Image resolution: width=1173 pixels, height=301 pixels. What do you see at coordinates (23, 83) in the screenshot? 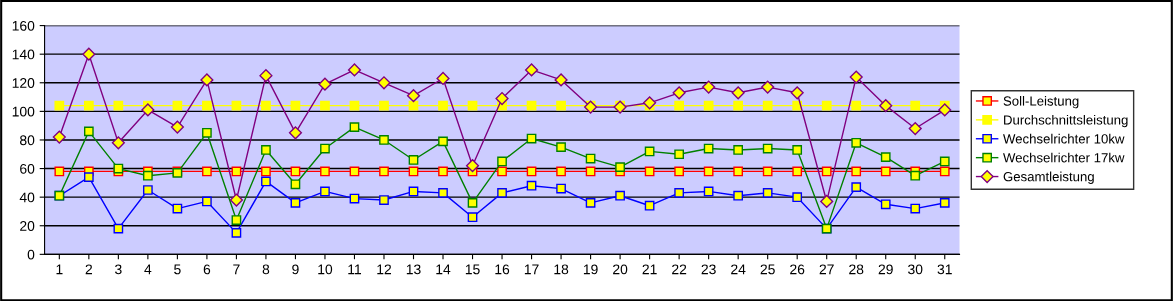
I see `y-tick-label: 120` at bounding box center [23, 83].